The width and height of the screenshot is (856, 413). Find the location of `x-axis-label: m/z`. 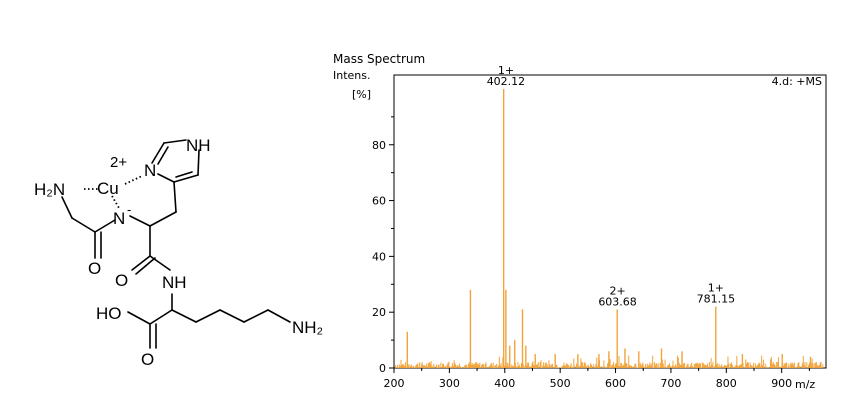

x-axis-label: m/z is located at coordinates (805, 384).